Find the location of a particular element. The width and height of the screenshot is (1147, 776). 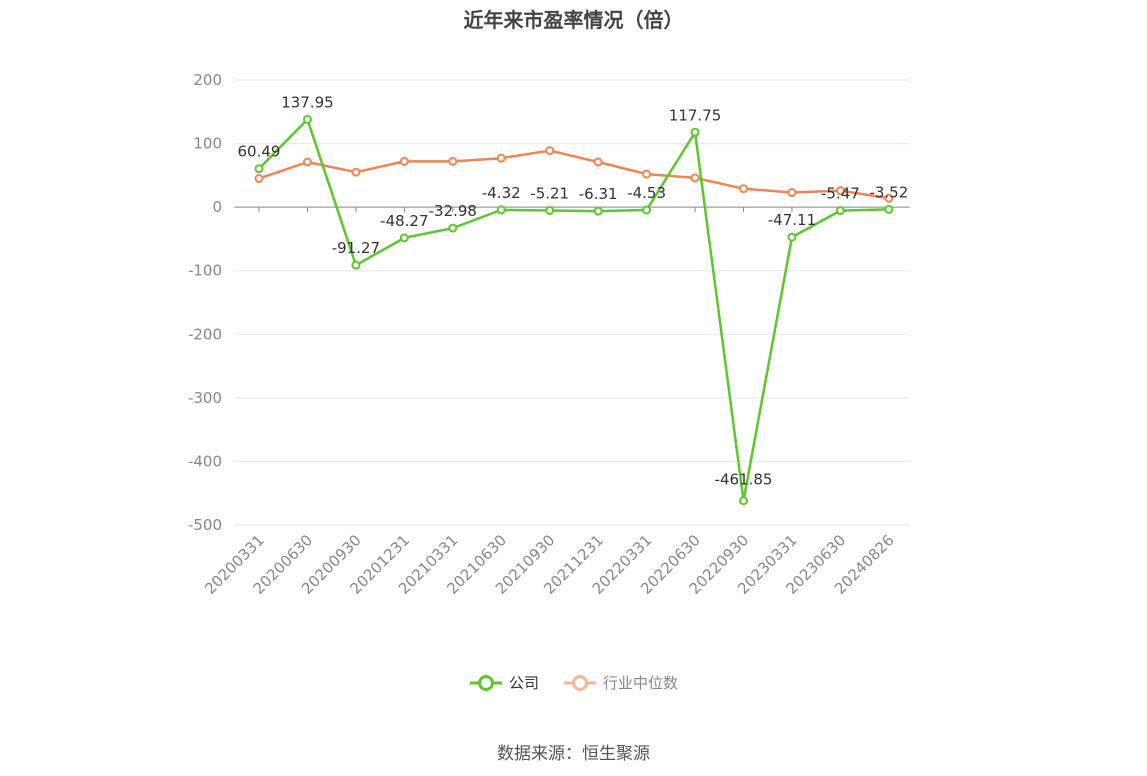

company-data-label: -32.98 is located at coordinates (453, 211).